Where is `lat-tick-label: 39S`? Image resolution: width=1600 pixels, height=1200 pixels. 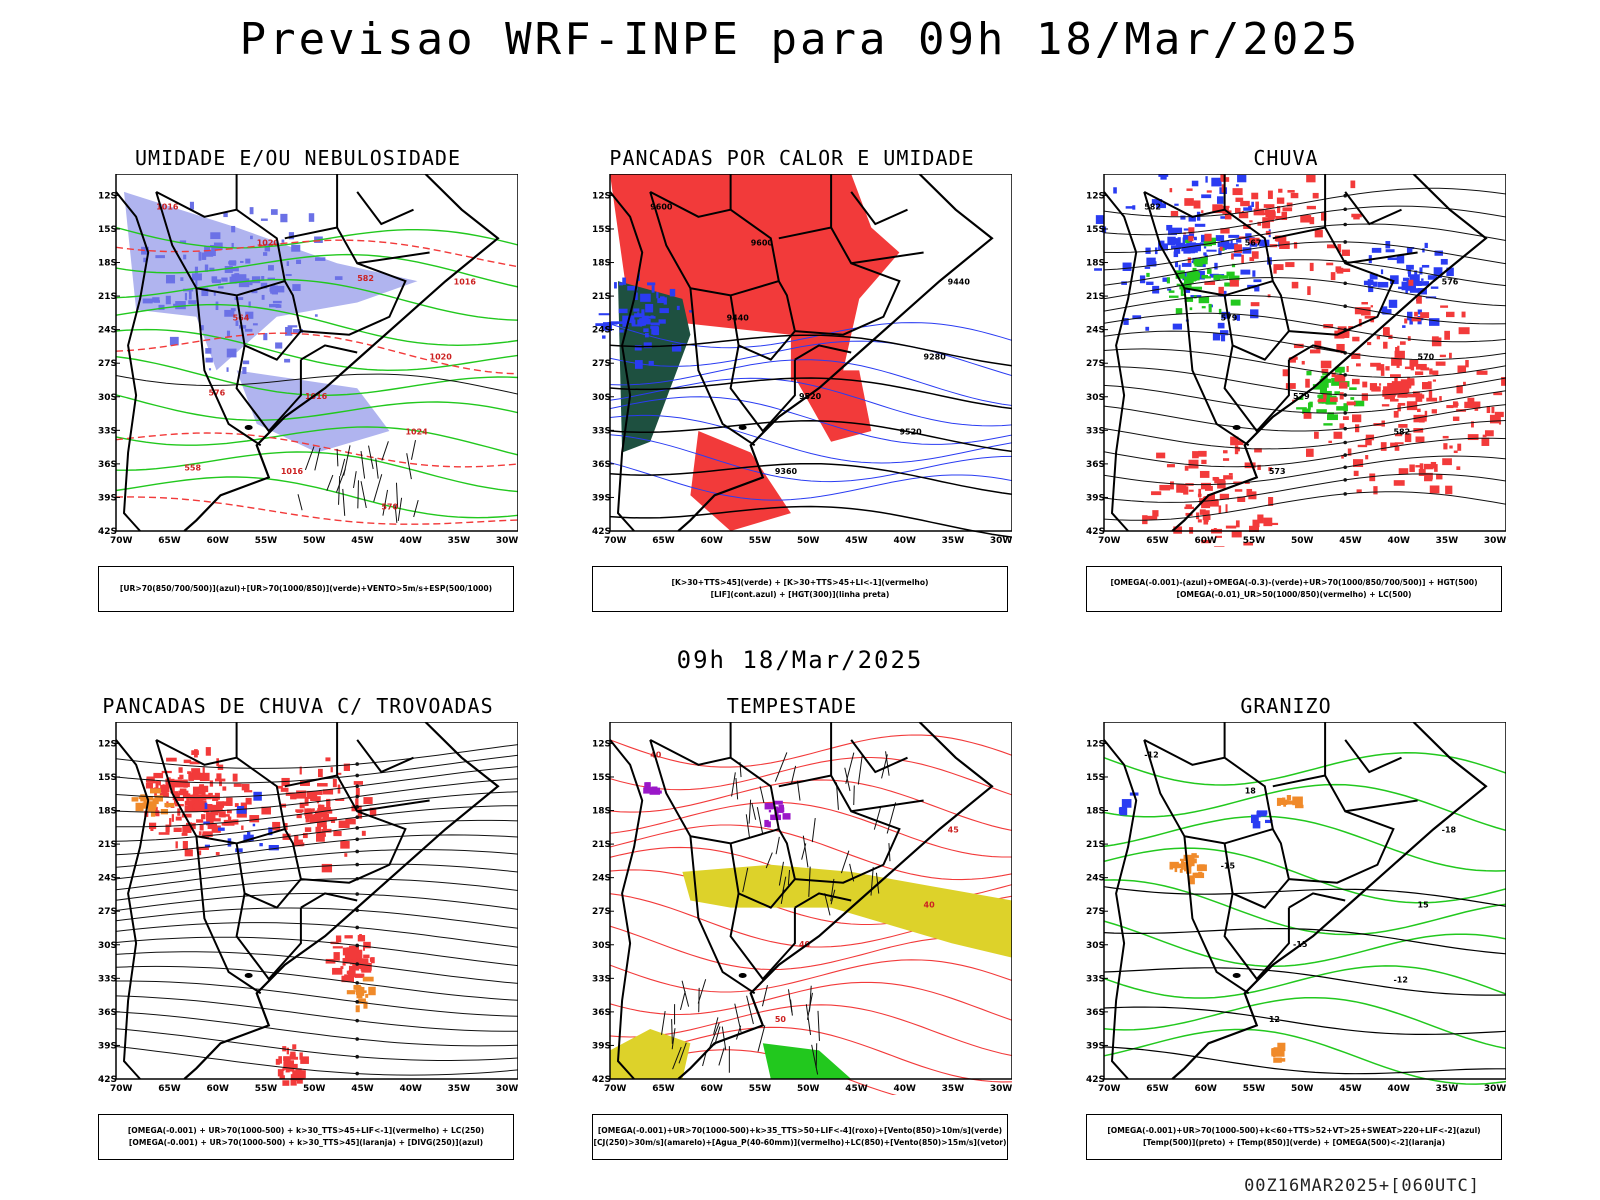 lat-tick-label: 39S is located at coordinates (1095, 1046).